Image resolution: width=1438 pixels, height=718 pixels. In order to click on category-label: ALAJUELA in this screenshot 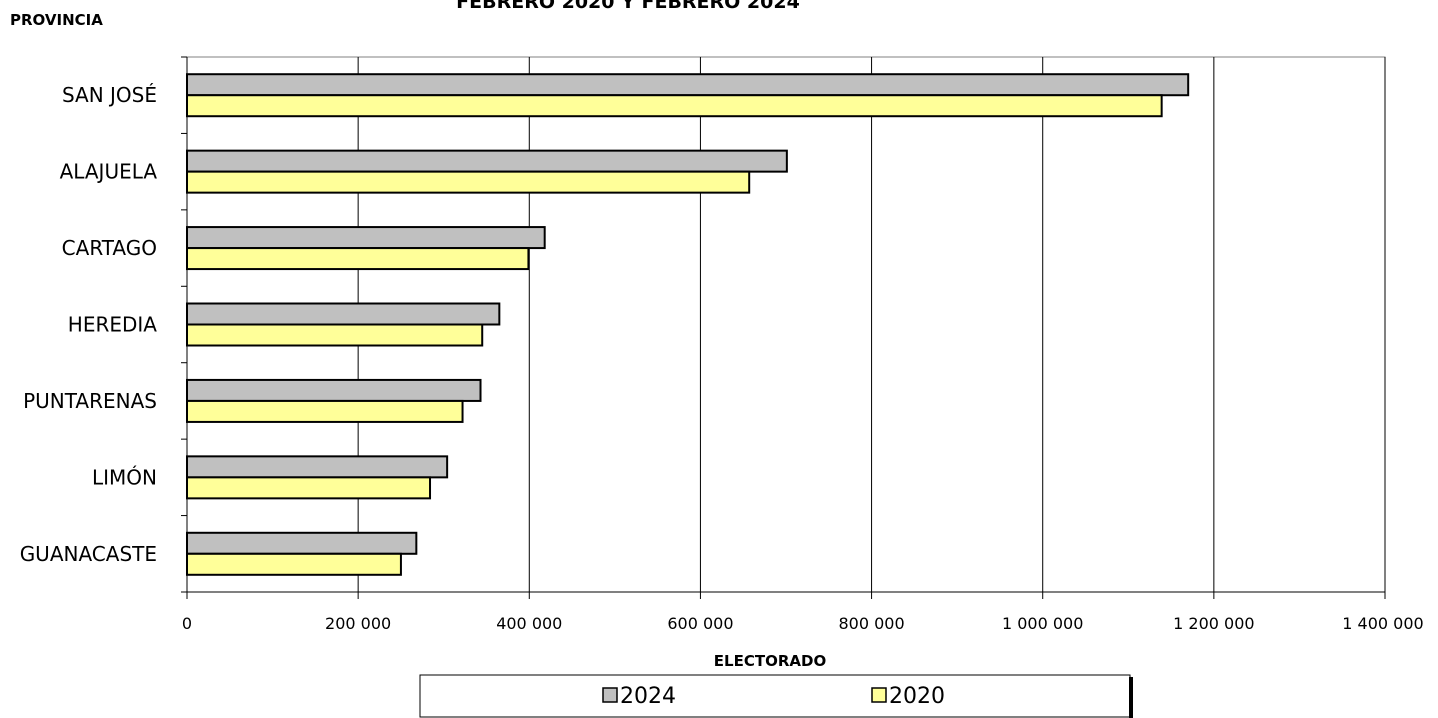, I will do `click(109, 172)`.